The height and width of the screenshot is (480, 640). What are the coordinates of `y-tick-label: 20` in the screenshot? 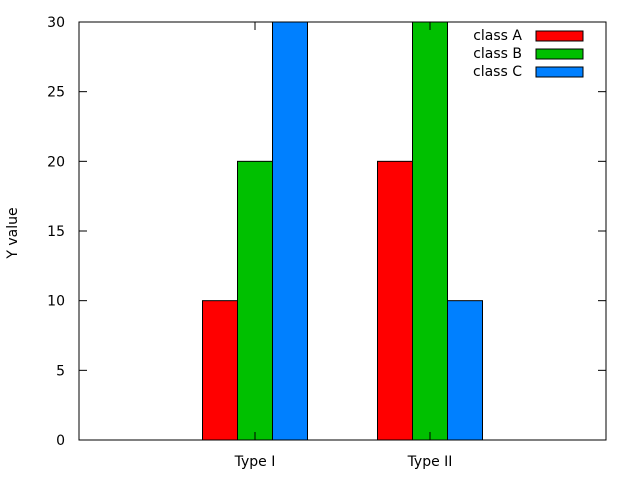 It's located at (56, 162).